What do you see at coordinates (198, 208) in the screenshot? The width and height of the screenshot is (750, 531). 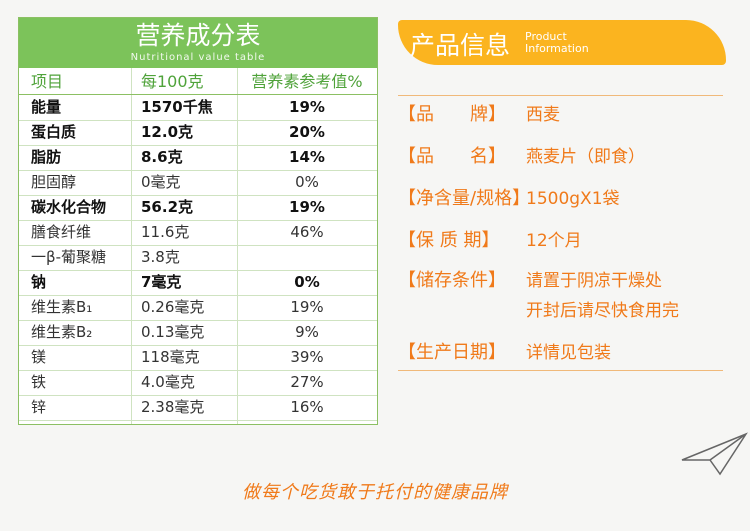 I see `table-row: 碳水化合物 56.2克 19%` at bounding box center [198, 208].